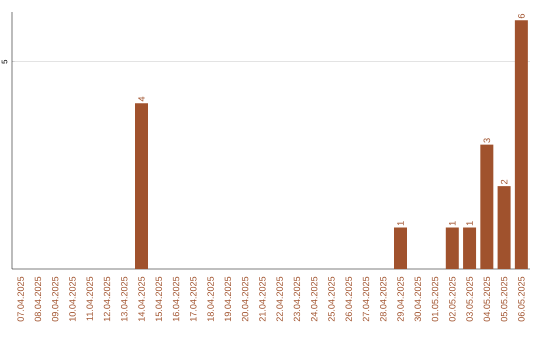 The image size is (540, 340). Describe the element at coordinates (124, 299) in the screenshot. I see `x-tick-label: 13.04.2025` at that location.